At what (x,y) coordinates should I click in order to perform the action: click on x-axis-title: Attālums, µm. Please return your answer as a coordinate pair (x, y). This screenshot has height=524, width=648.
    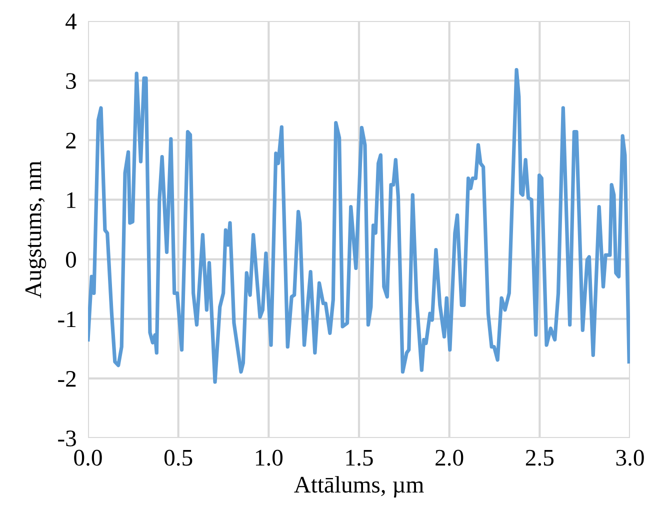
    Looking at the image, I should click on (359, 487).